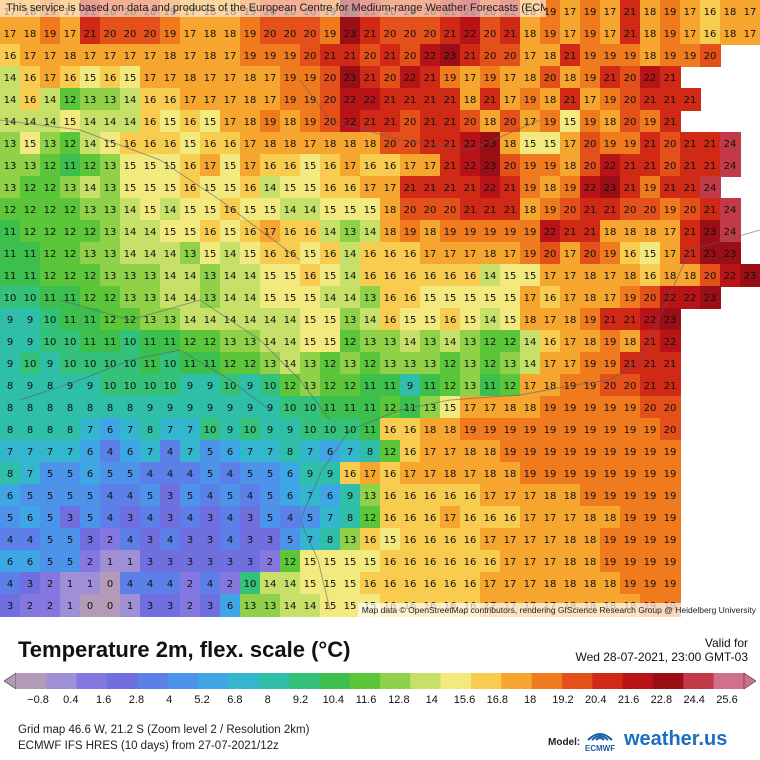 This screenshot has height=760, width=760. Describe the element at coordinates (190, 606) in the screenshot. I see `temperature-value-label: 2` at that location.